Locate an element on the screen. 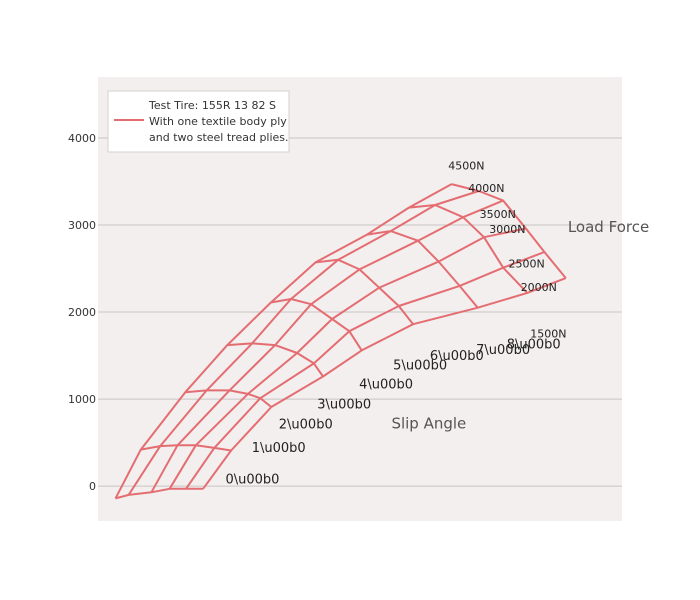 The image size is (700, 600). y-tick-label: 2000 is located at coordinates (82, 312).